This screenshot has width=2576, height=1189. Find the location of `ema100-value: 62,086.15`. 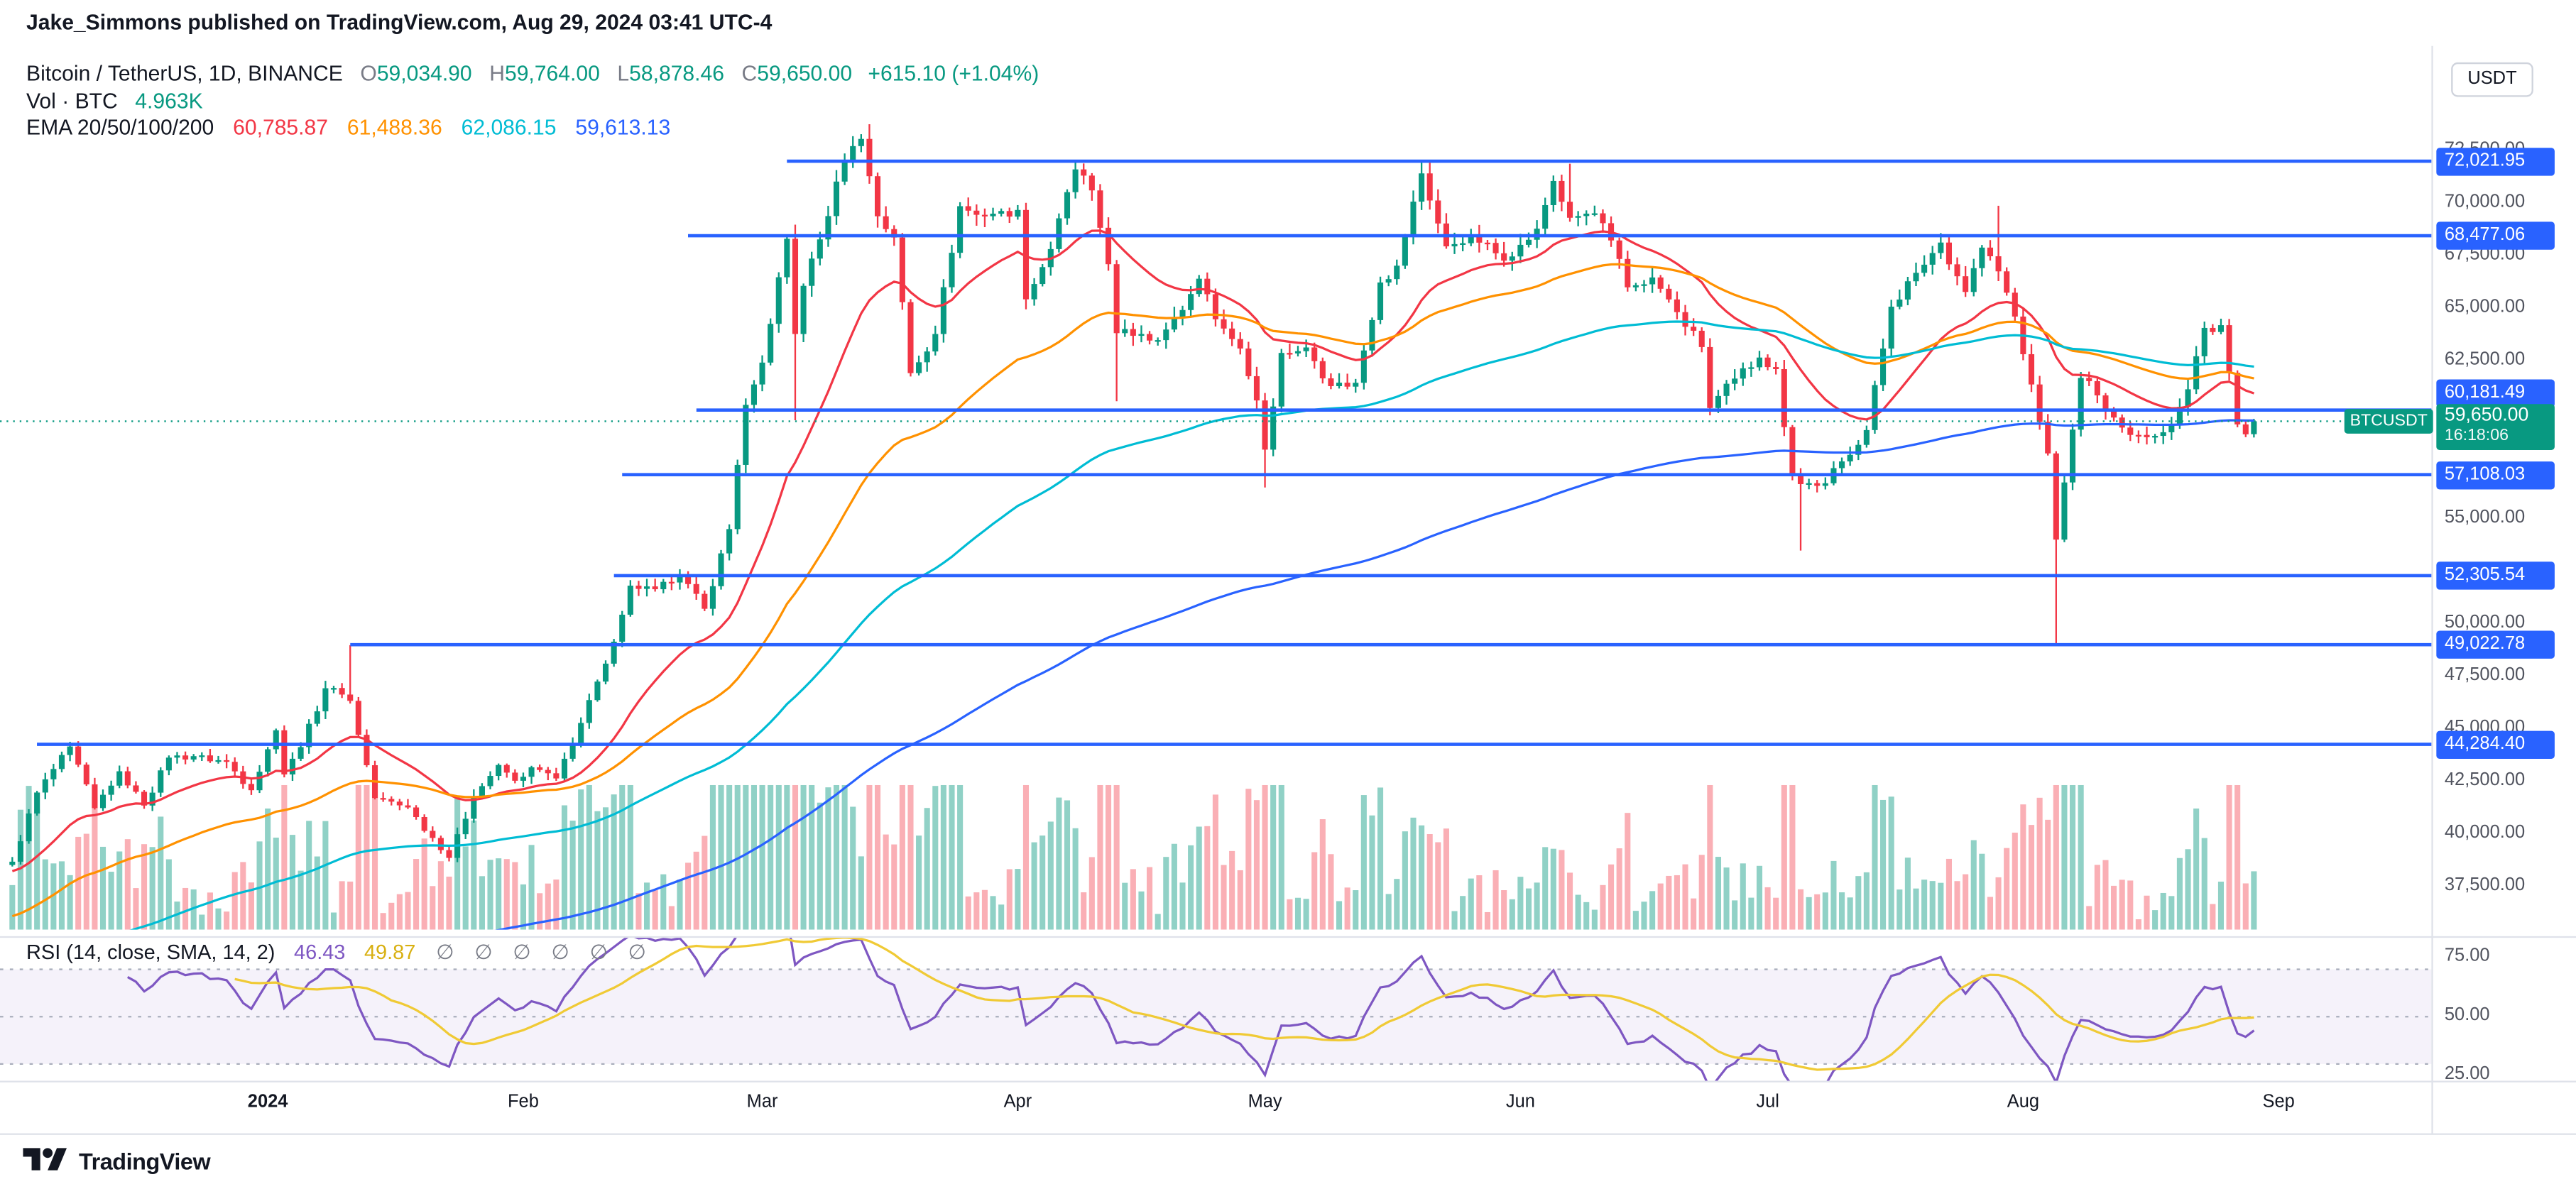

ema100-value: 62,086.15 is located at coordinates (509, 127).